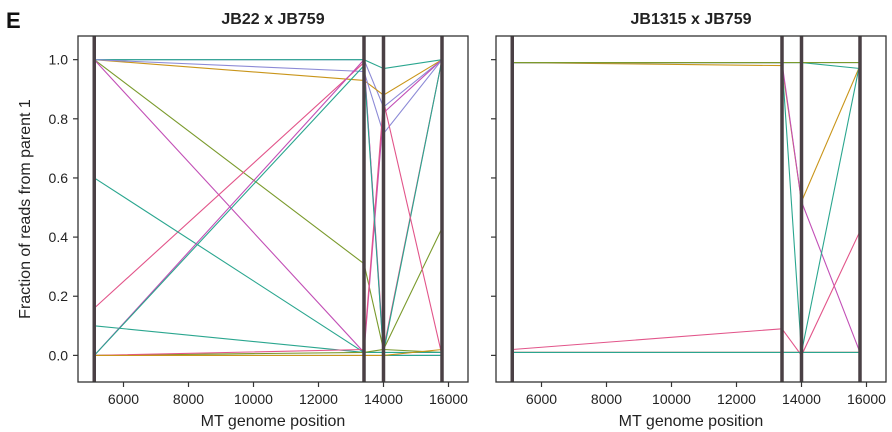  Describe the element at coordinates (59, 355) in the screenshot. I see `y-tick-label: 0.0` at that location.